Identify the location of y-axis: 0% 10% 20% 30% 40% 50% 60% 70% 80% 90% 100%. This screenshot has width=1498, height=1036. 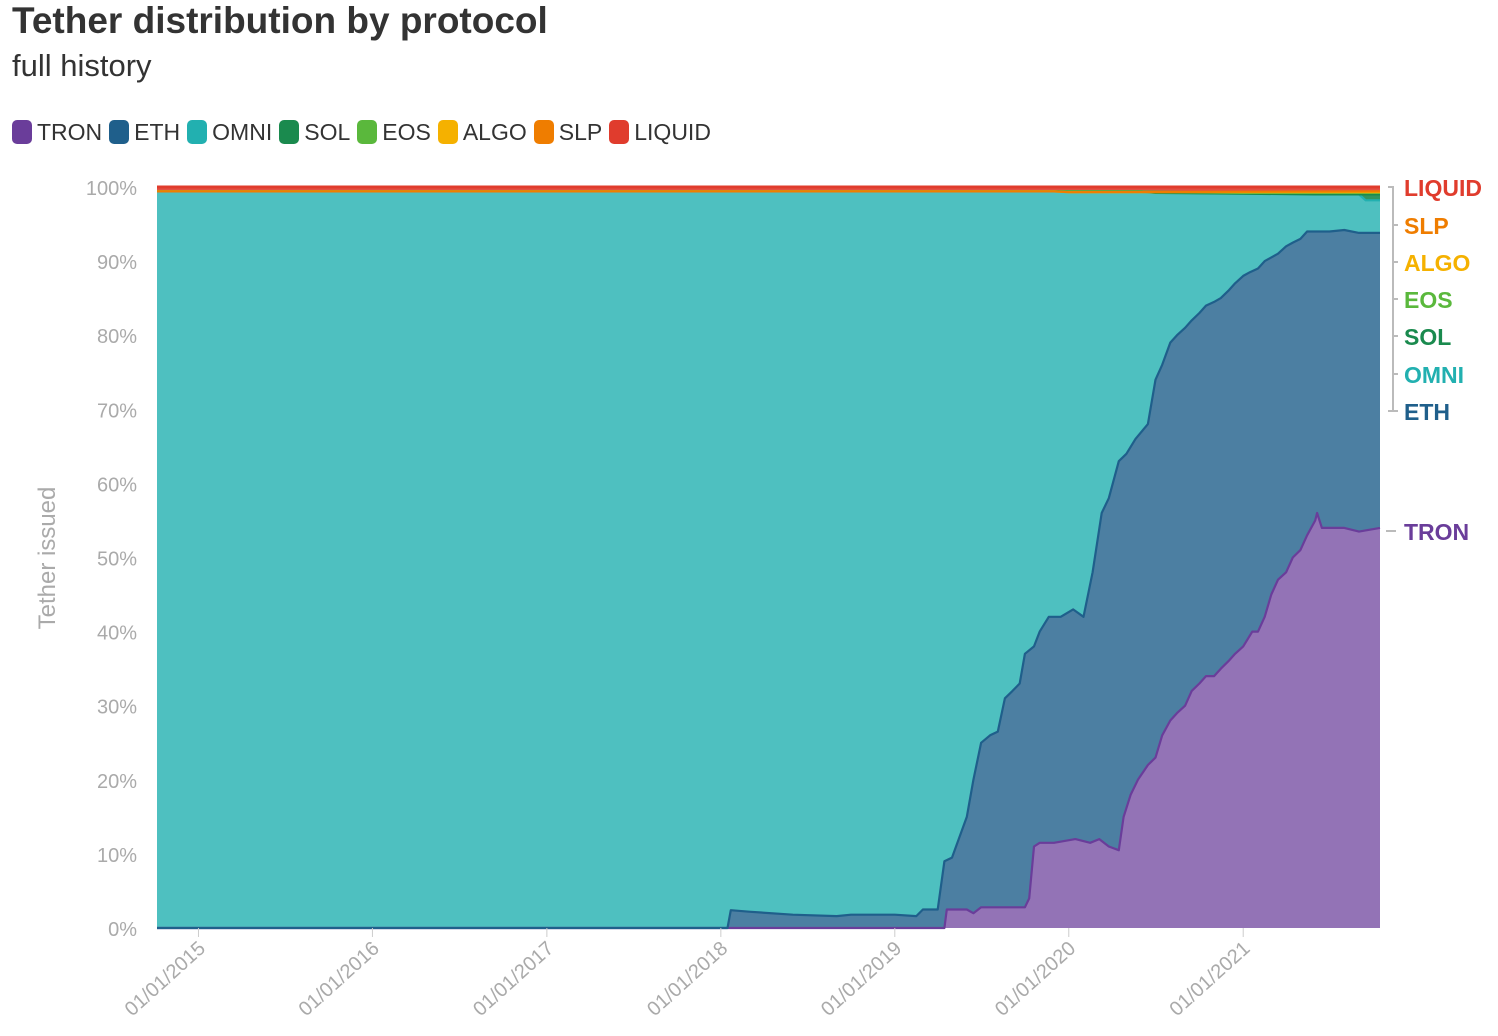
(111, 559).